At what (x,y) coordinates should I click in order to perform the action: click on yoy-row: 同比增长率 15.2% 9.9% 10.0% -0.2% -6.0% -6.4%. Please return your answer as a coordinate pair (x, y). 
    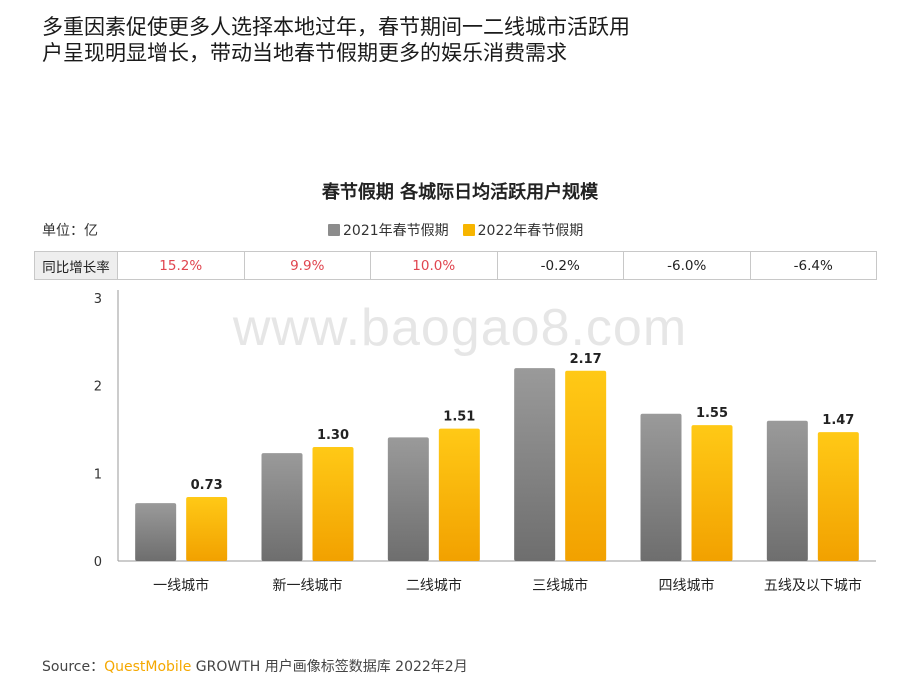
    Looking at the image, I should click on (455, 265).